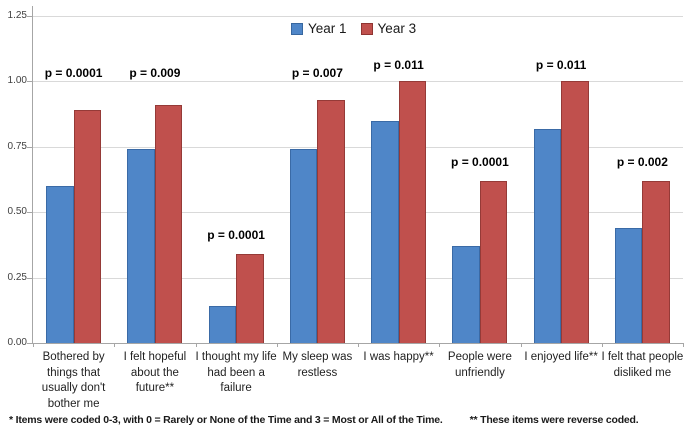  What do you see at coordinates (398, 64) in the screenshot?
I see `p-value-label-5: p = 0.011` at bounding box center [398, 64].